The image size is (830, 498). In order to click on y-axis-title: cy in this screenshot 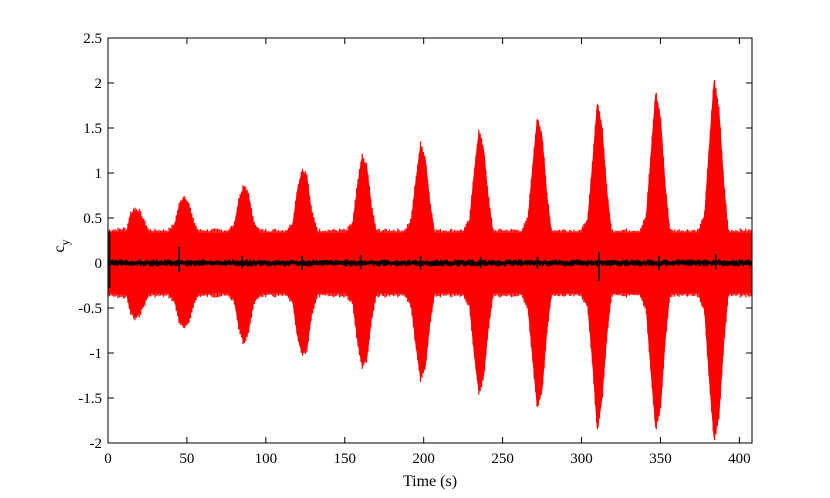, I will do `click(61, 245)`.